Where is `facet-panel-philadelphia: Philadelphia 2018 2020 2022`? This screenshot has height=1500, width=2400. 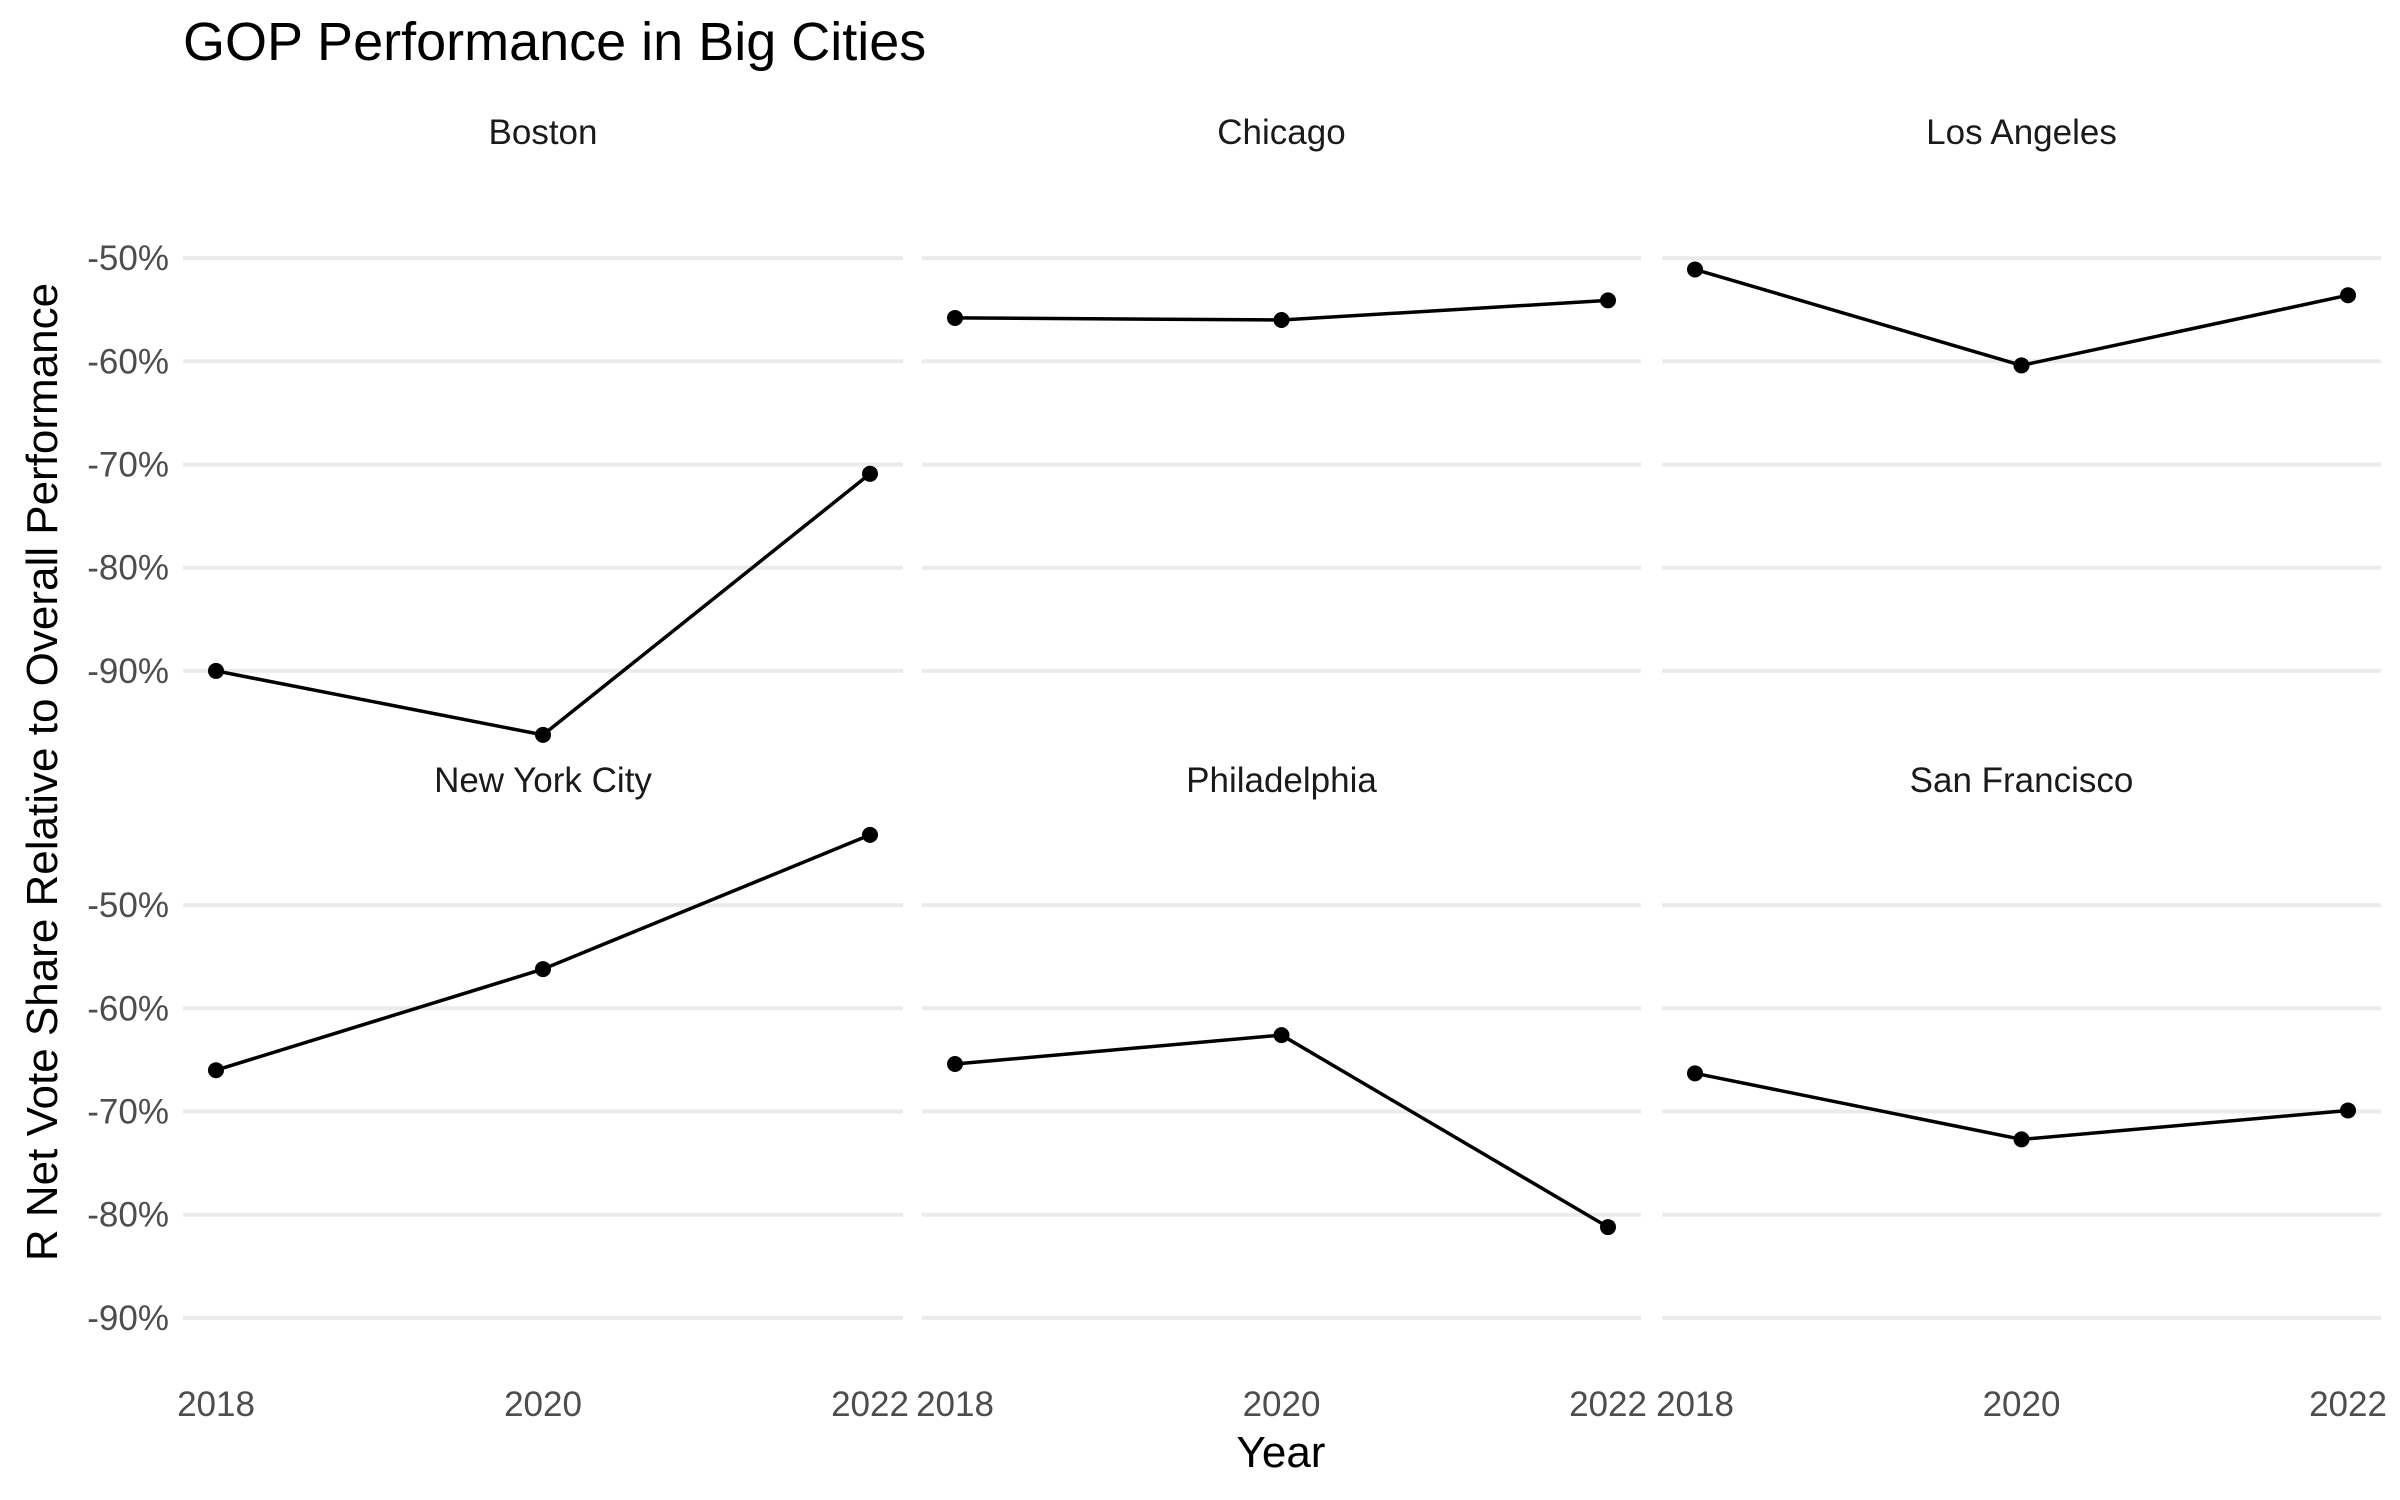
facet-panel-philadelphia: Philadelphia 2018 2020 2022 is located at coordinates (1281, 1092).